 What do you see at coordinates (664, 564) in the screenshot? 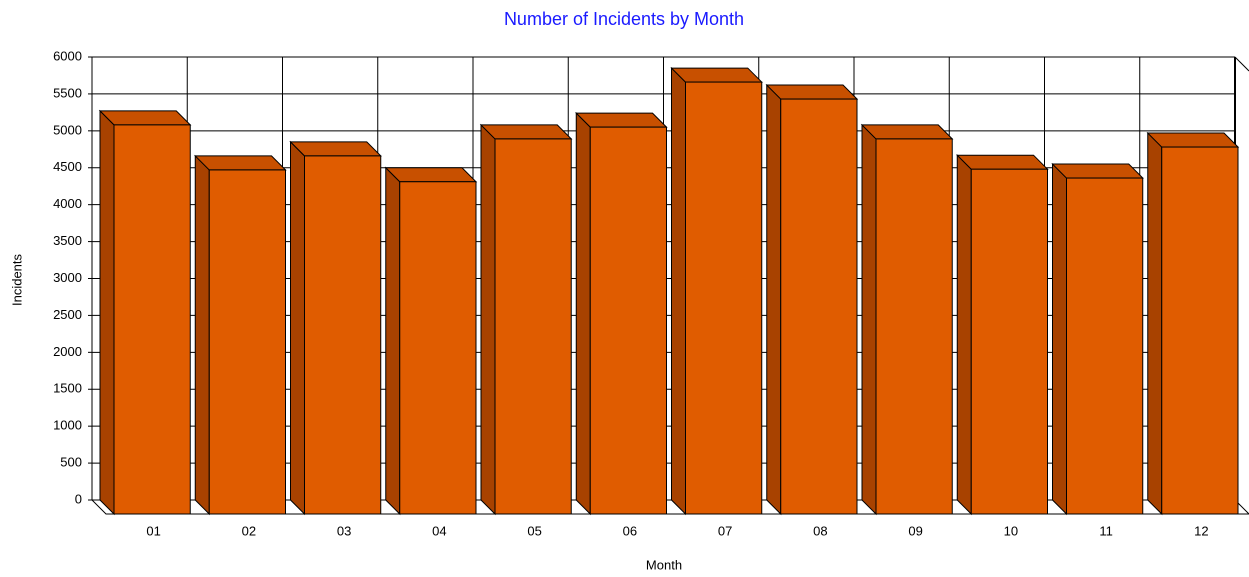
I see `x-axis-label: Month` at bounding box center [664, 564].